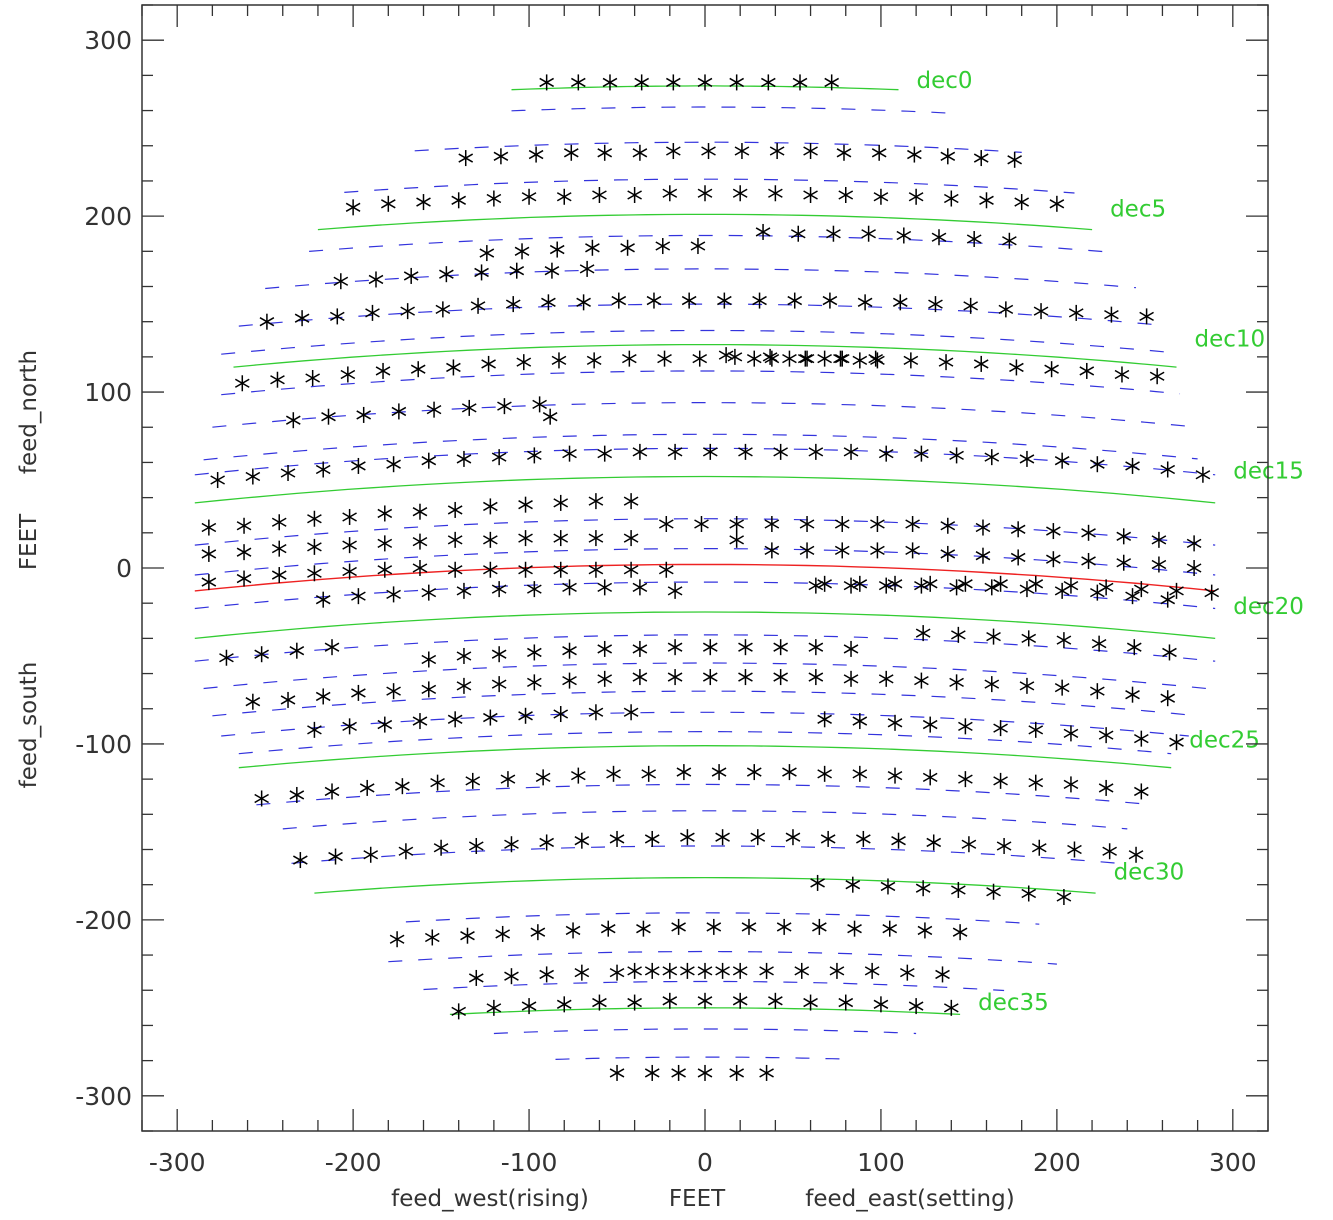 The width and height of the screenshot is (1333, 1220). What do you see at coordinates (124, 568) in the screenshot?
I see `y-tick-label: 0` at bounding box center [124, 568].